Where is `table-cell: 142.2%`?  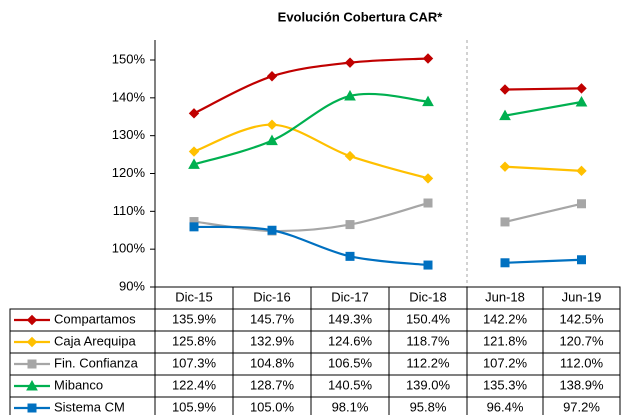 table-cell: 142.2% is located at coordinates (505, 318).